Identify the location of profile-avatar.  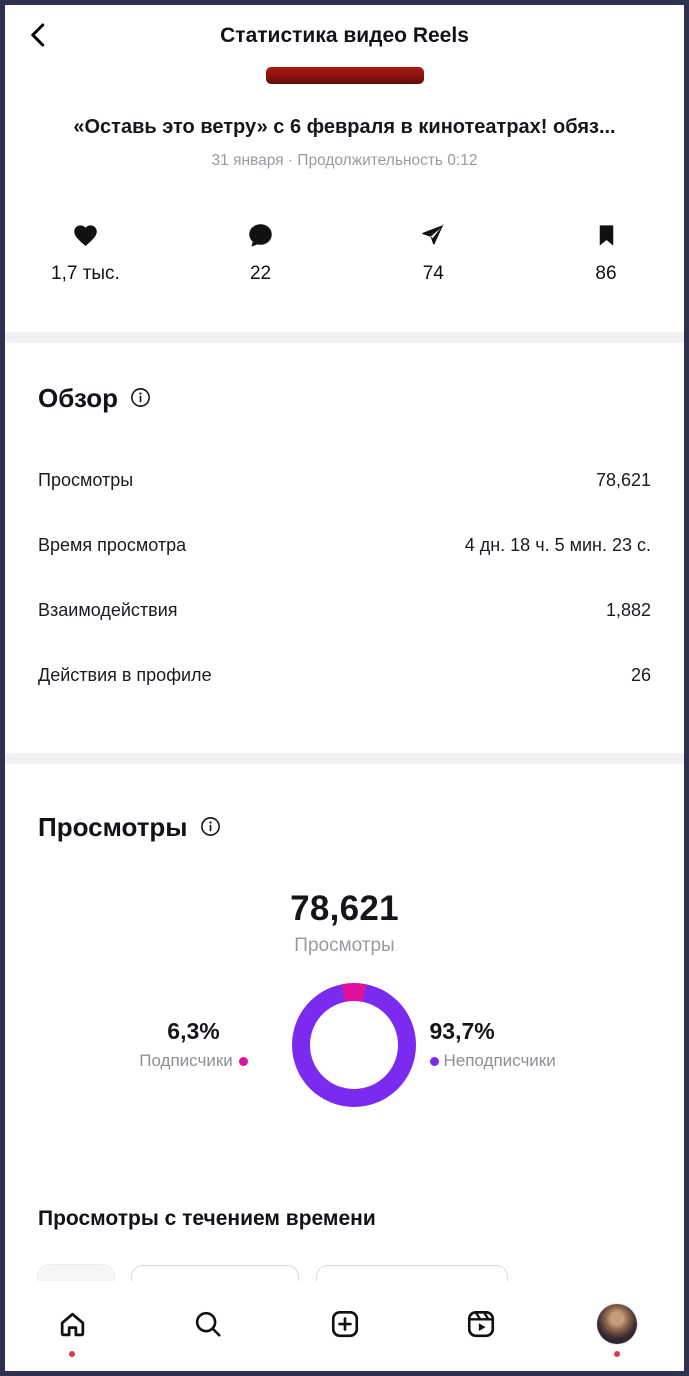
(617, 1324).